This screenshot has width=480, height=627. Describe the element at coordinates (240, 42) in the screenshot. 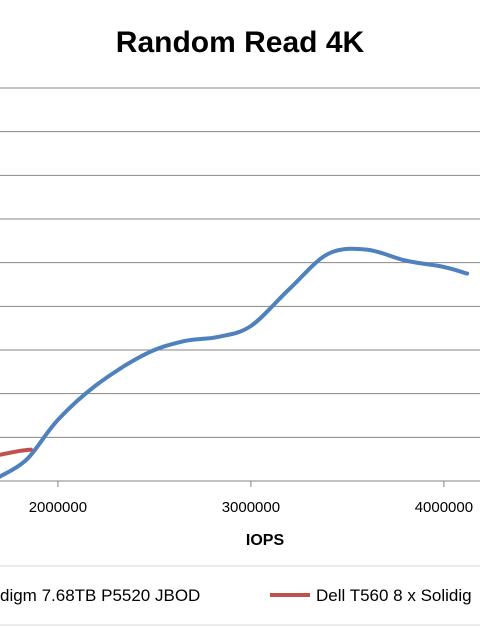

I see `chart-title: Random Read 4K` at that location.